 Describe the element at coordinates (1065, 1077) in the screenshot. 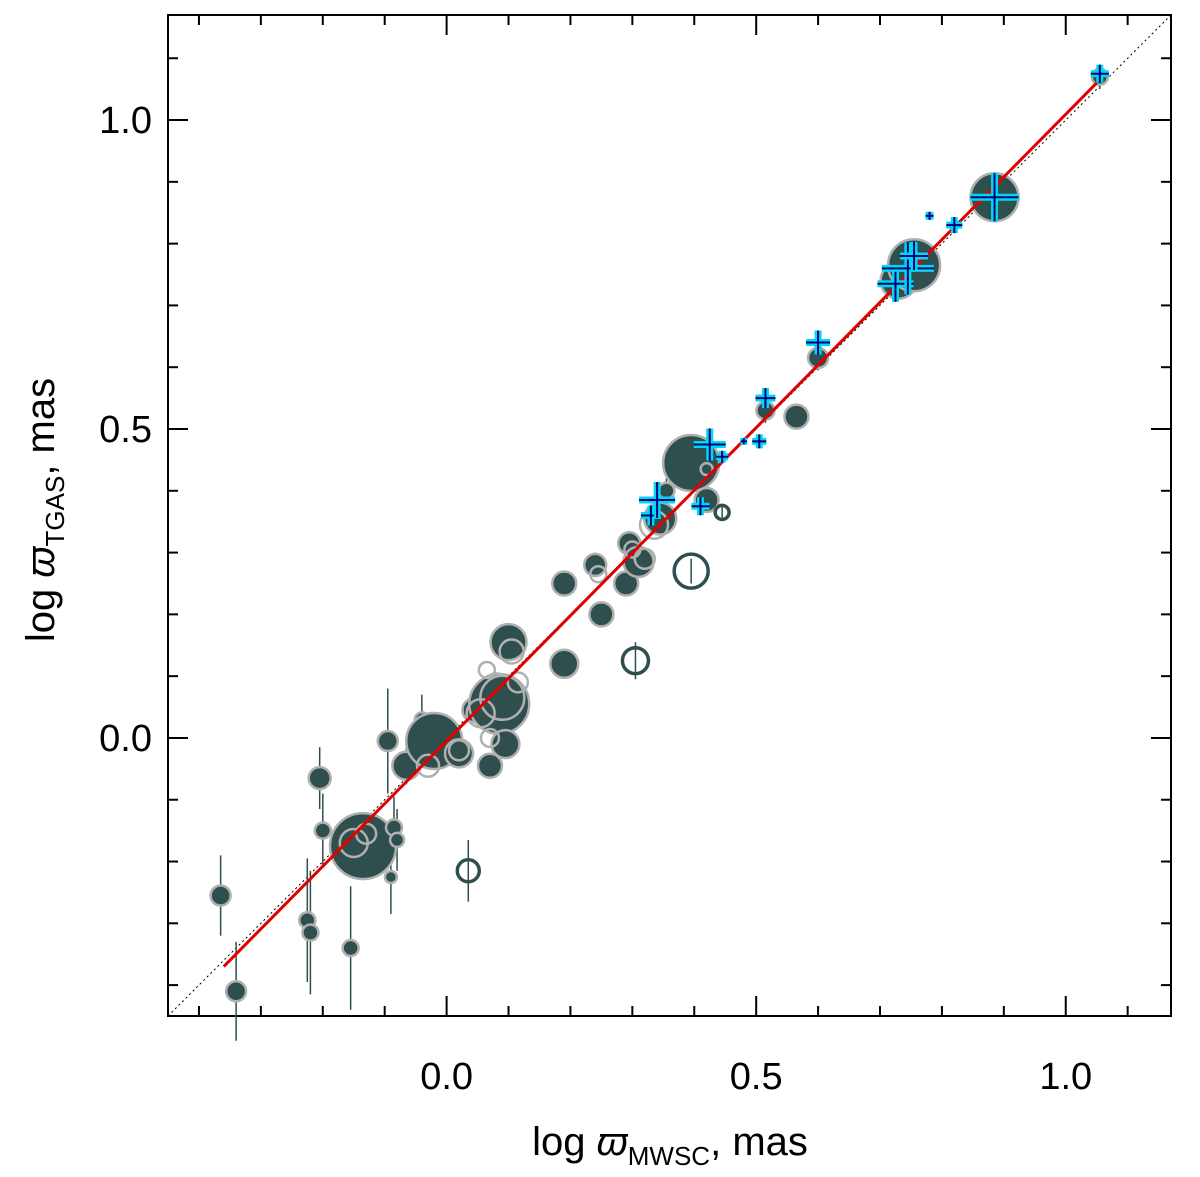

I see `x-tick-label: 1.0` at that location.